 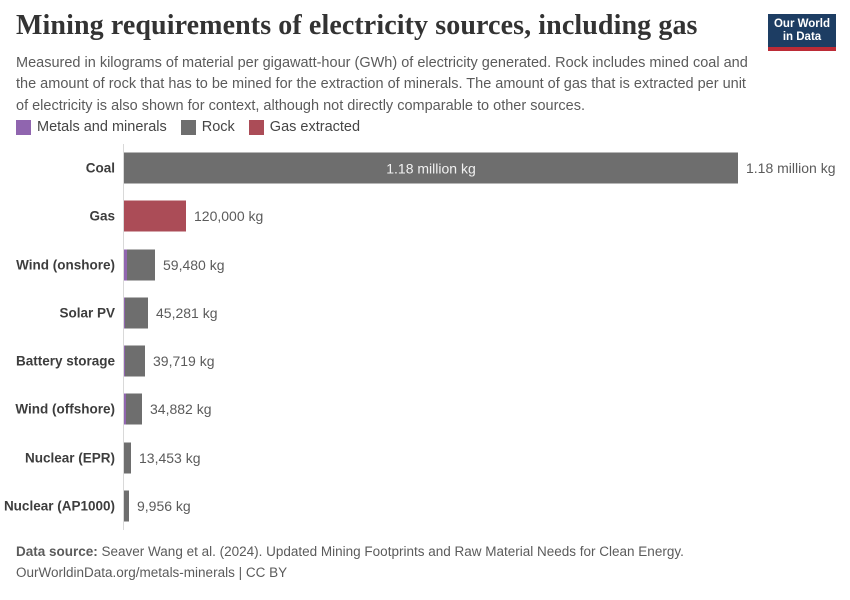 What do you see at coordinates (425, 265) in the screenshot?
I see `bar-row: Wind (onshore) 59,480 kg` at bounding box center [425, 265].